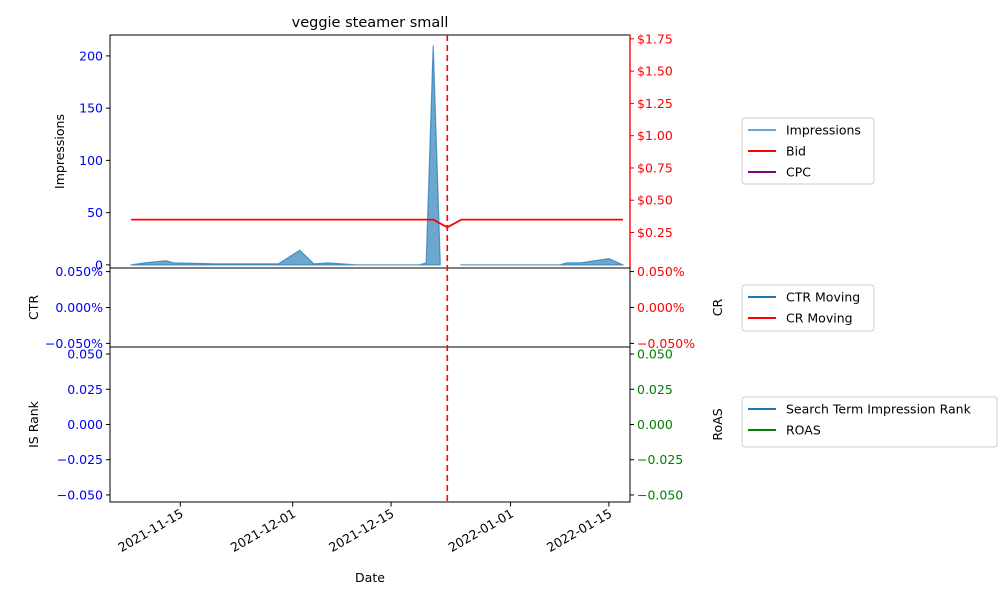 This screenshot has width=1000, height=604. What do you see at coordinates (46, 281) in the screenshot?
I see `left-axis-labels: Impressions CTR IS Rank` at bounding box center [46, 281].